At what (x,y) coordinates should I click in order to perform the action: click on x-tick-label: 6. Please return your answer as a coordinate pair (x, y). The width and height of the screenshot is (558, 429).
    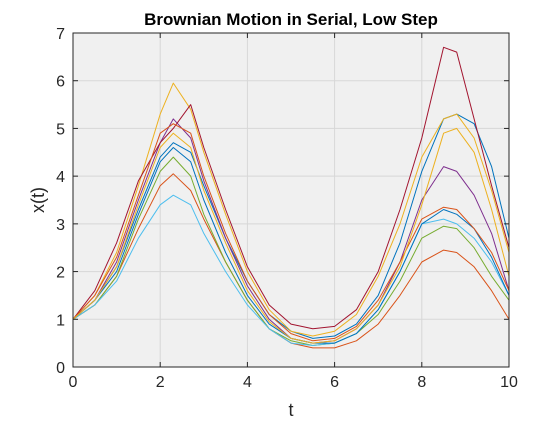
    Looking at the image, I should click on (334, 382).